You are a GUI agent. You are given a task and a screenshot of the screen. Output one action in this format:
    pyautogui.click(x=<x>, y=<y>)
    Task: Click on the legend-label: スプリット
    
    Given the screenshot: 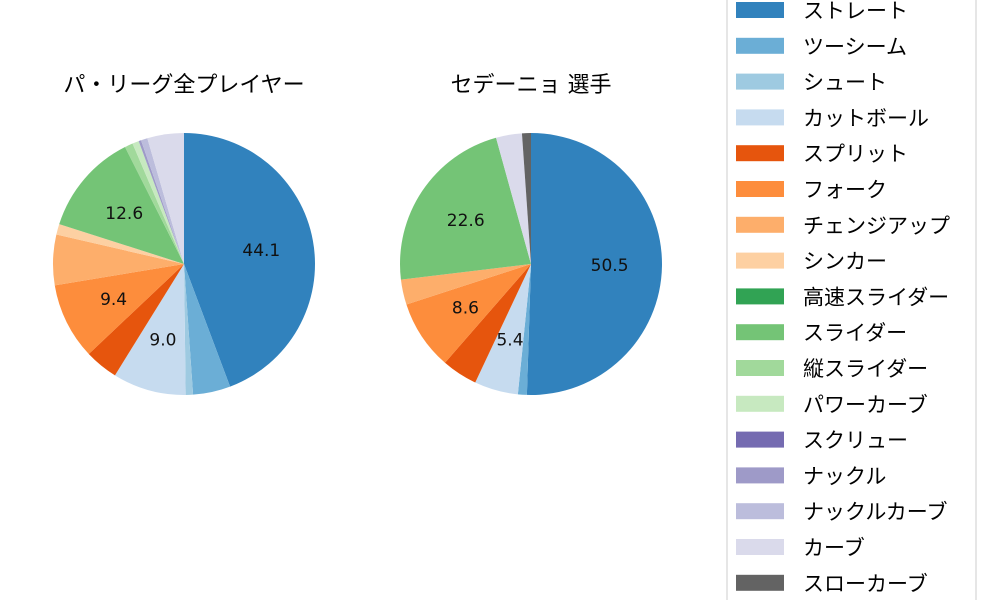 What is the action you would take?
    pyautogui.click(x=855, y=154)
    